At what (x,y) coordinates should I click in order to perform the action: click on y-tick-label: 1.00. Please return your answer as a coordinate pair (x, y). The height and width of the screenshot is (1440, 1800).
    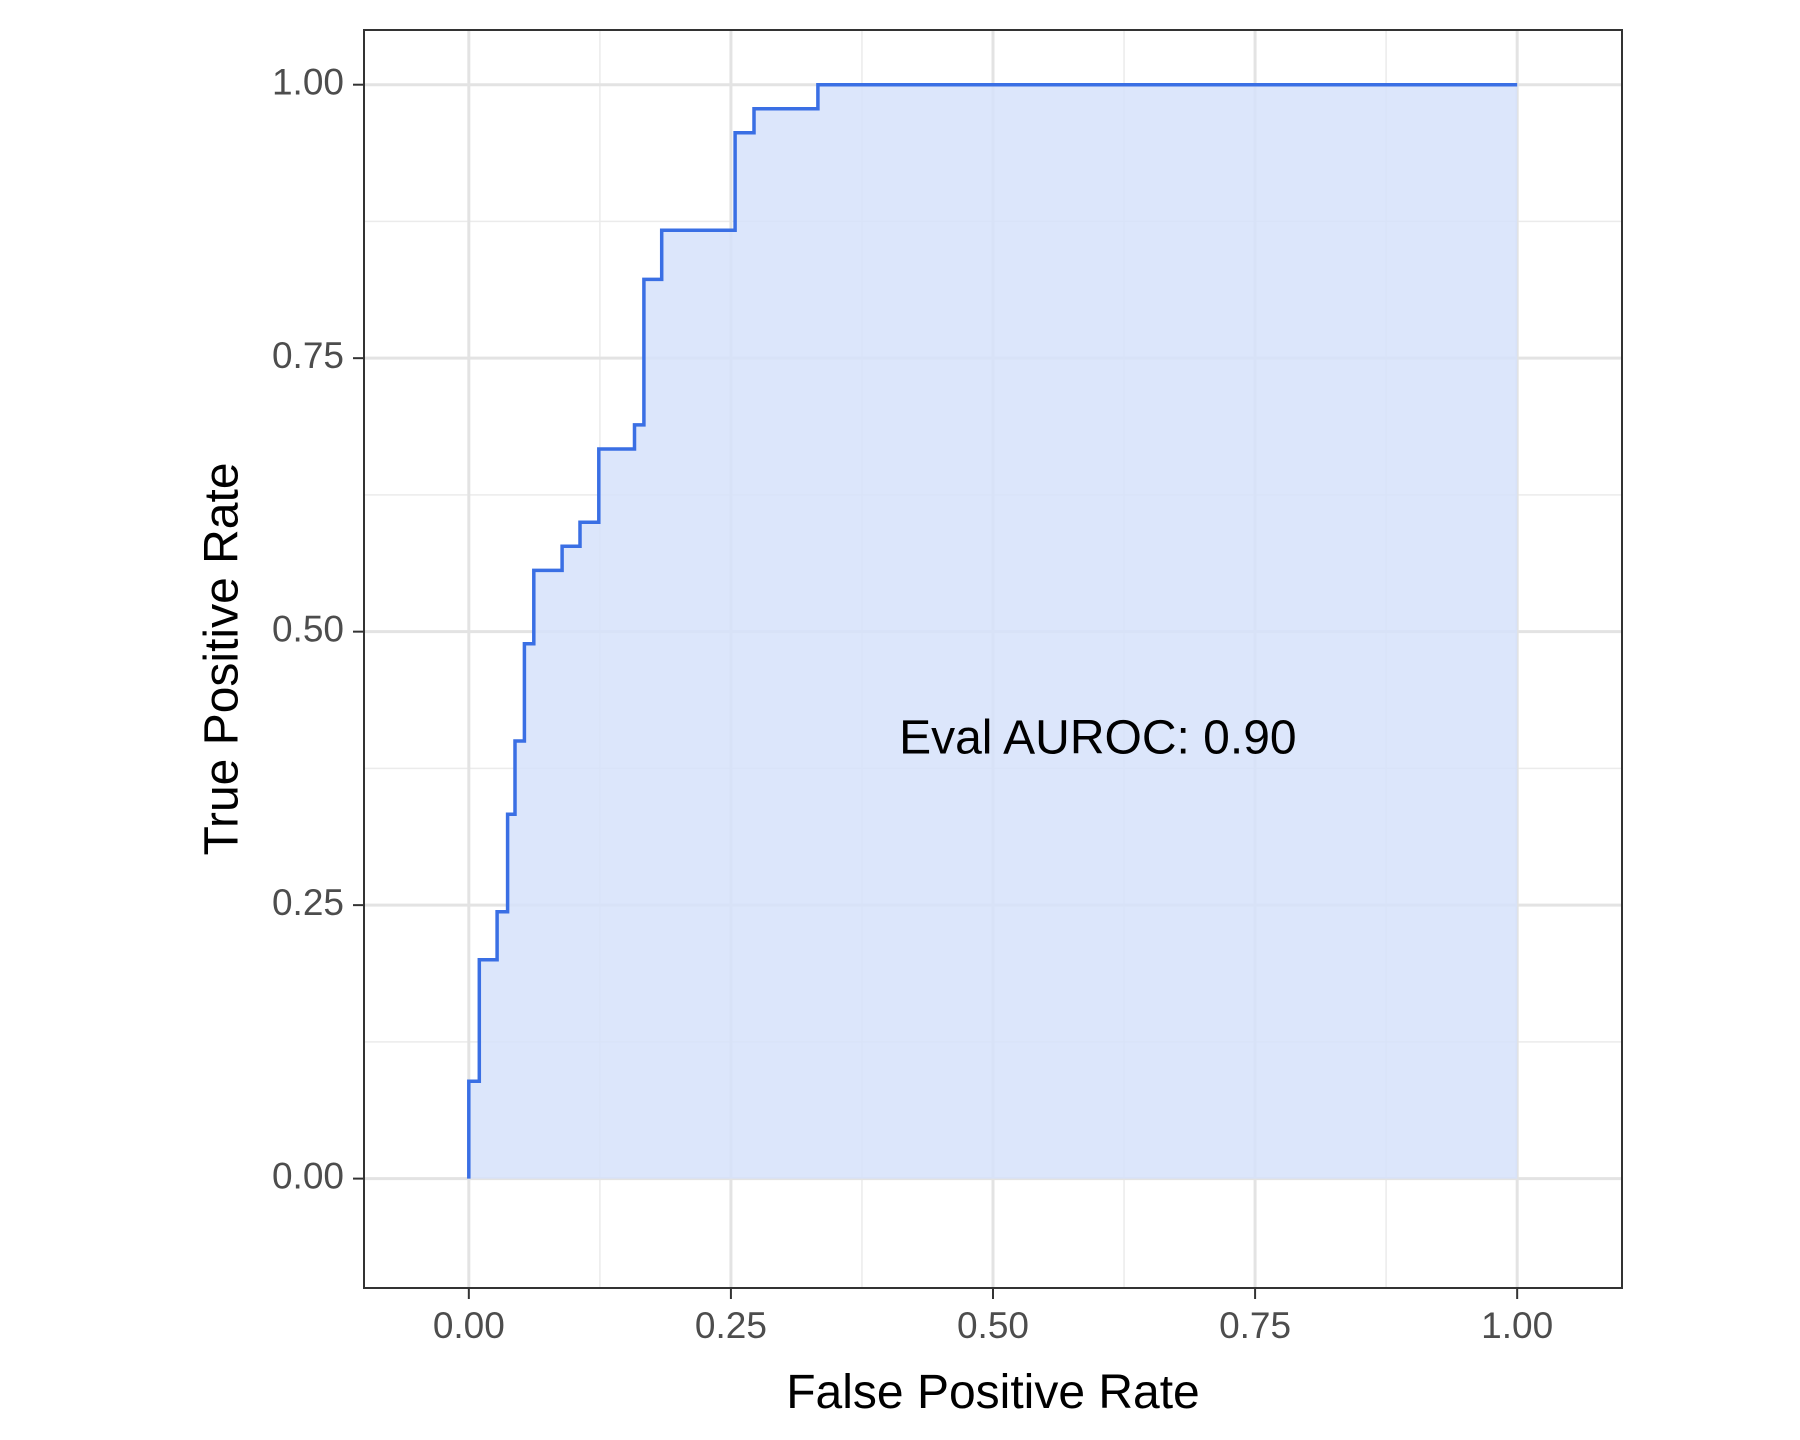
    Looking at the image, I should click on (308, 81).